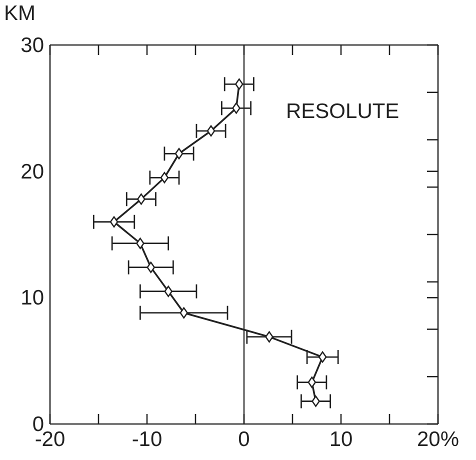 The width and height of the screenshot is (476, 460). Describe the element at coordinates (147, 439) in the screenshot. I see `x-tick-label: -10` at that location.